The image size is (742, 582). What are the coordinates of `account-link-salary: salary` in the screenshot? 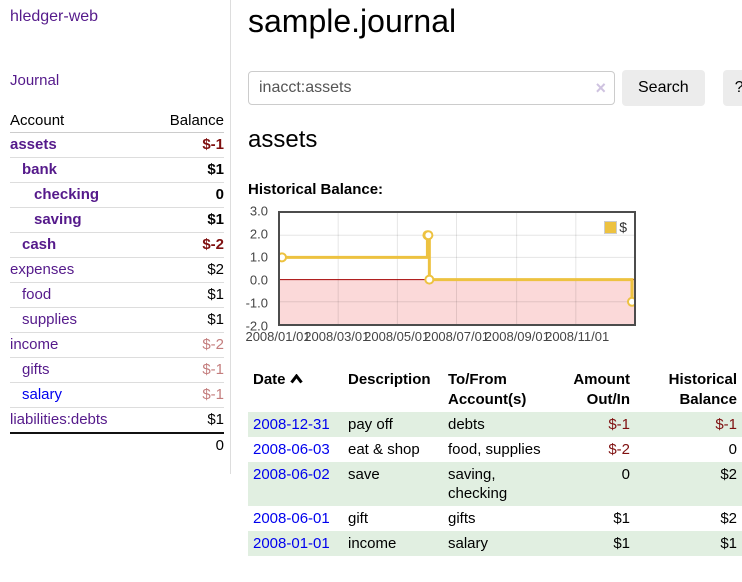 It's located at (42, 394).